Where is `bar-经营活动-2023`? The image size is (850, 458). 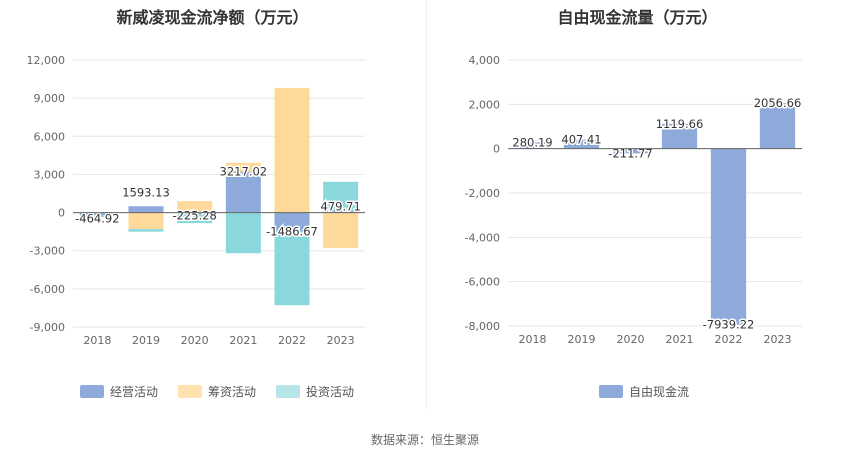 bar-经营活动-2023 is located at coordinates (341, 212).